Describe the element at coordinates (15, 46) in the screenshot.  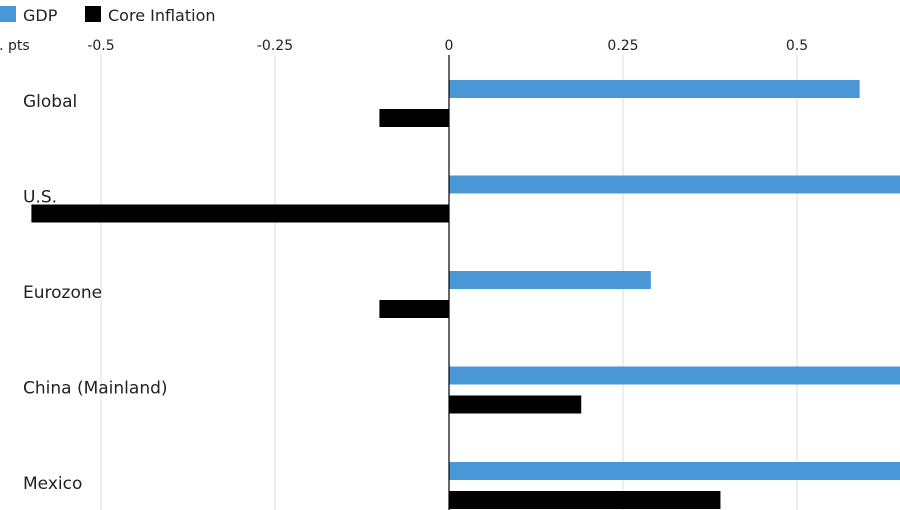
I see `x-tick-label: -0.75 pct. pts` at that location.